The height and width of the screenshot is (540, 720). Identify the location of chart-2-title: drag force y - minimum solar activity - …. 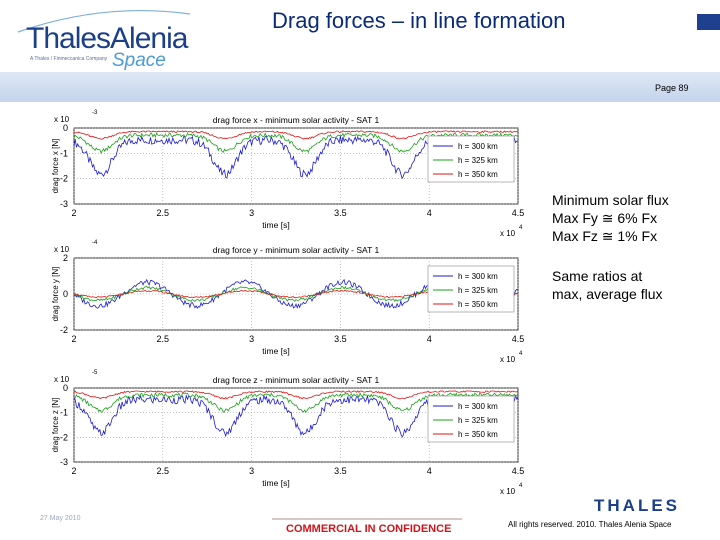
(296, 250).